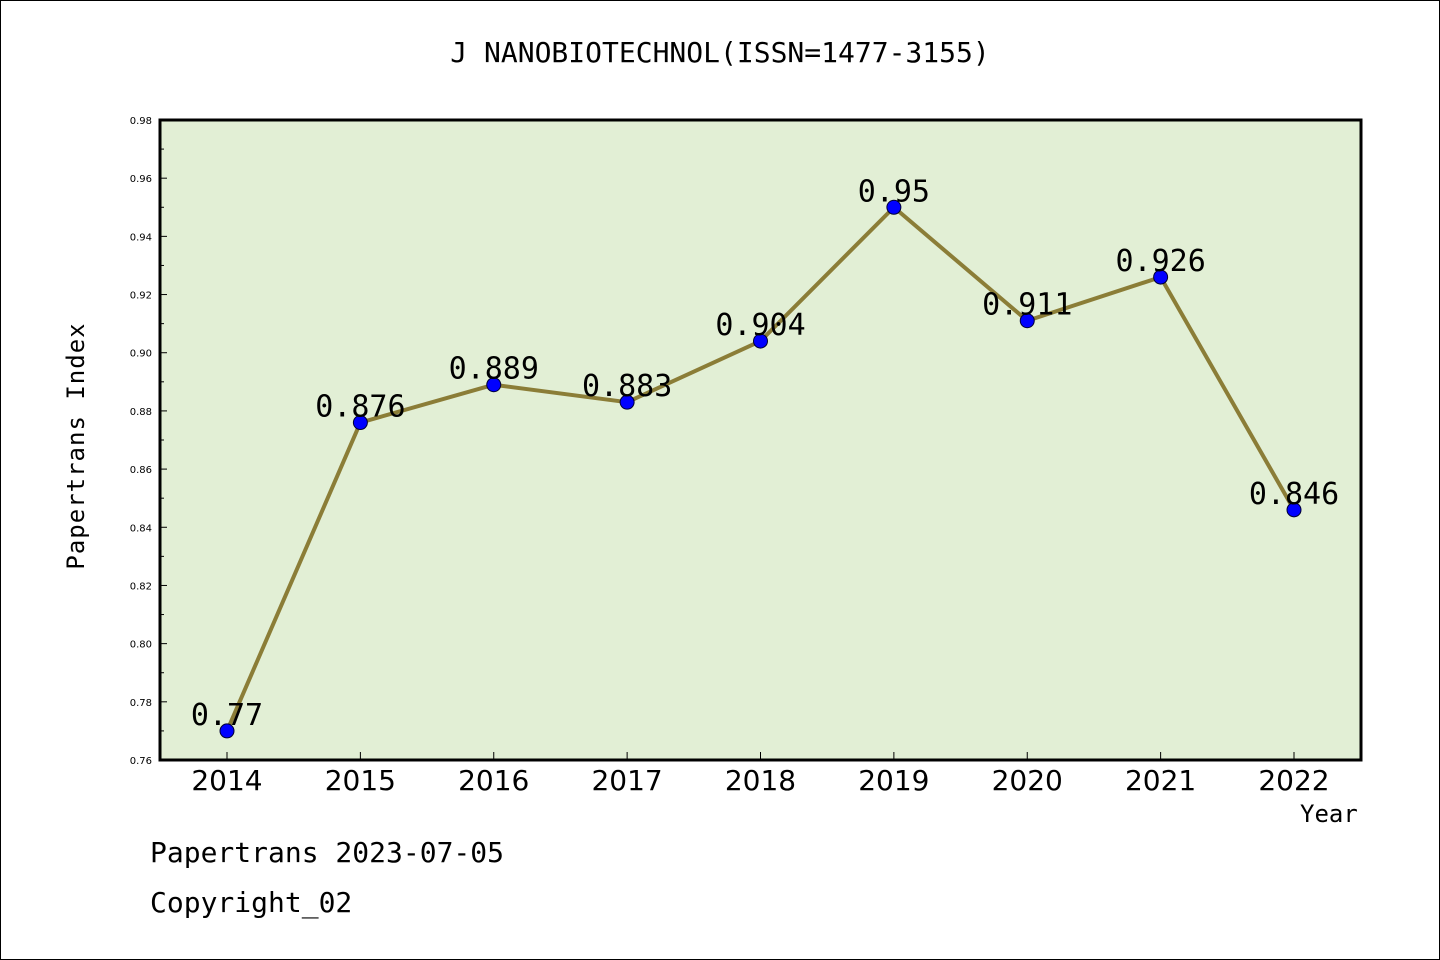 The width and height of the screenshot is (1440, 960). What do you see at coordinates (493, 780) in the screenshot?
I see `x-tick-label: 2016` at bounding box center [493, 780].